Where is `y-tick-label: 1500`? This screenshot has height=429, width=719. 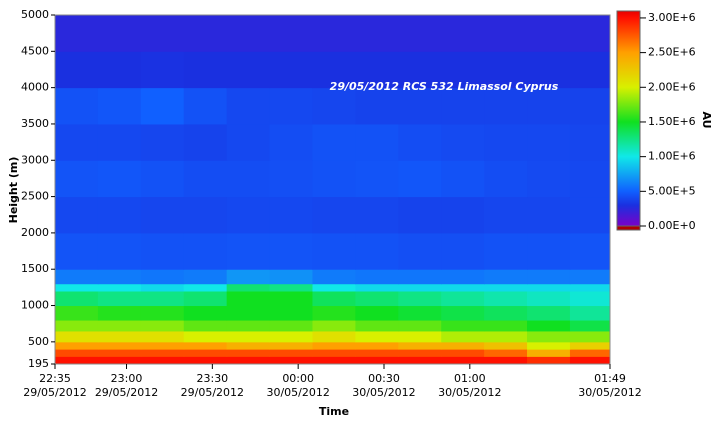
y-tick-label: 1500 is located at coordinates (35, 268).